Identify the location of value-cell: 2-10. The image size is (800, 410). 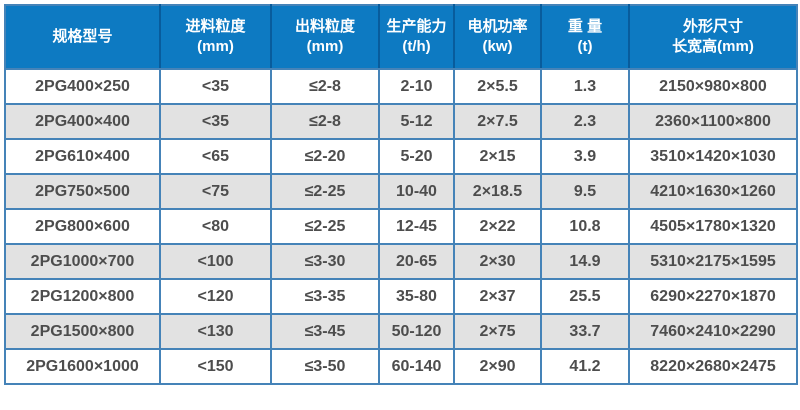
(416, 86).